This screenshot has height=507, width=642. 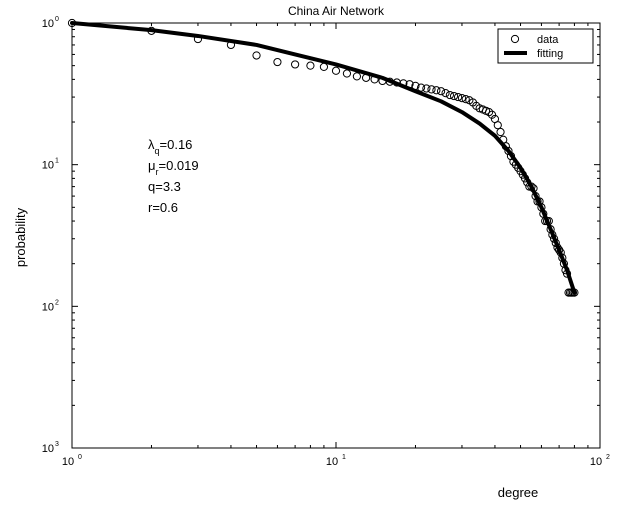 What do you see at coordinates (515, 39) in the screenshot?
I see `legend-marker-data` at bounding box center [515, 39].